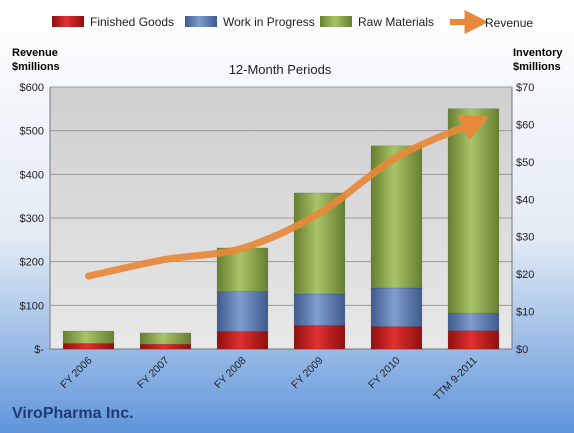 This screenshot has width=574, height=433. I want to click on left-tick-label: $100, so click(32, 306).